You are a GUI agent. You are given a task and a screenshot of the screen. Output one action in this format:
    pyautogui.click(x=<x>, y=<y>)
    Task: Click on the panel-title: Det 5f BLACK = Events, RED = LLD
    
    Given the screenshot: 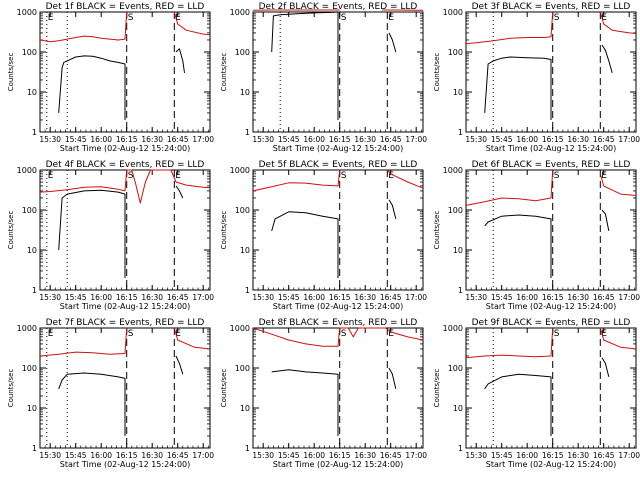 What is the action you would take?
    pyautogui.click(x=338, y=165)
    